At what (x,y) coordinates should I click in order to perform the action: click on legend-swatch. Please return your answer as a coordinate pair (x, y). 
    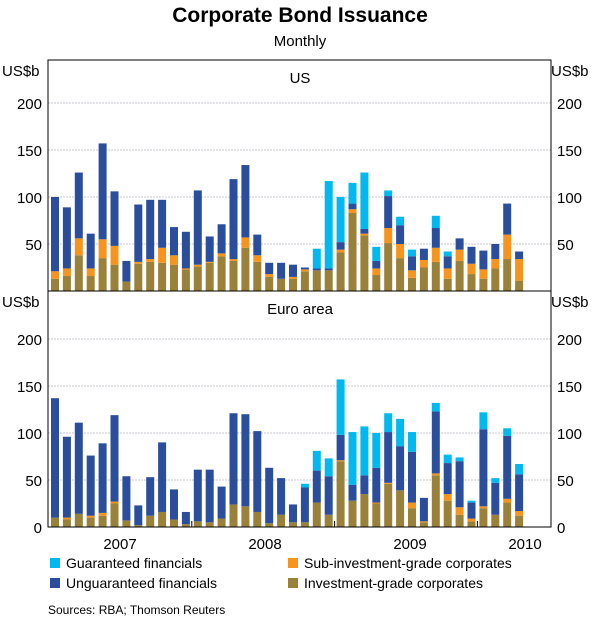
    Looking at the image, I should click on (293, 563).